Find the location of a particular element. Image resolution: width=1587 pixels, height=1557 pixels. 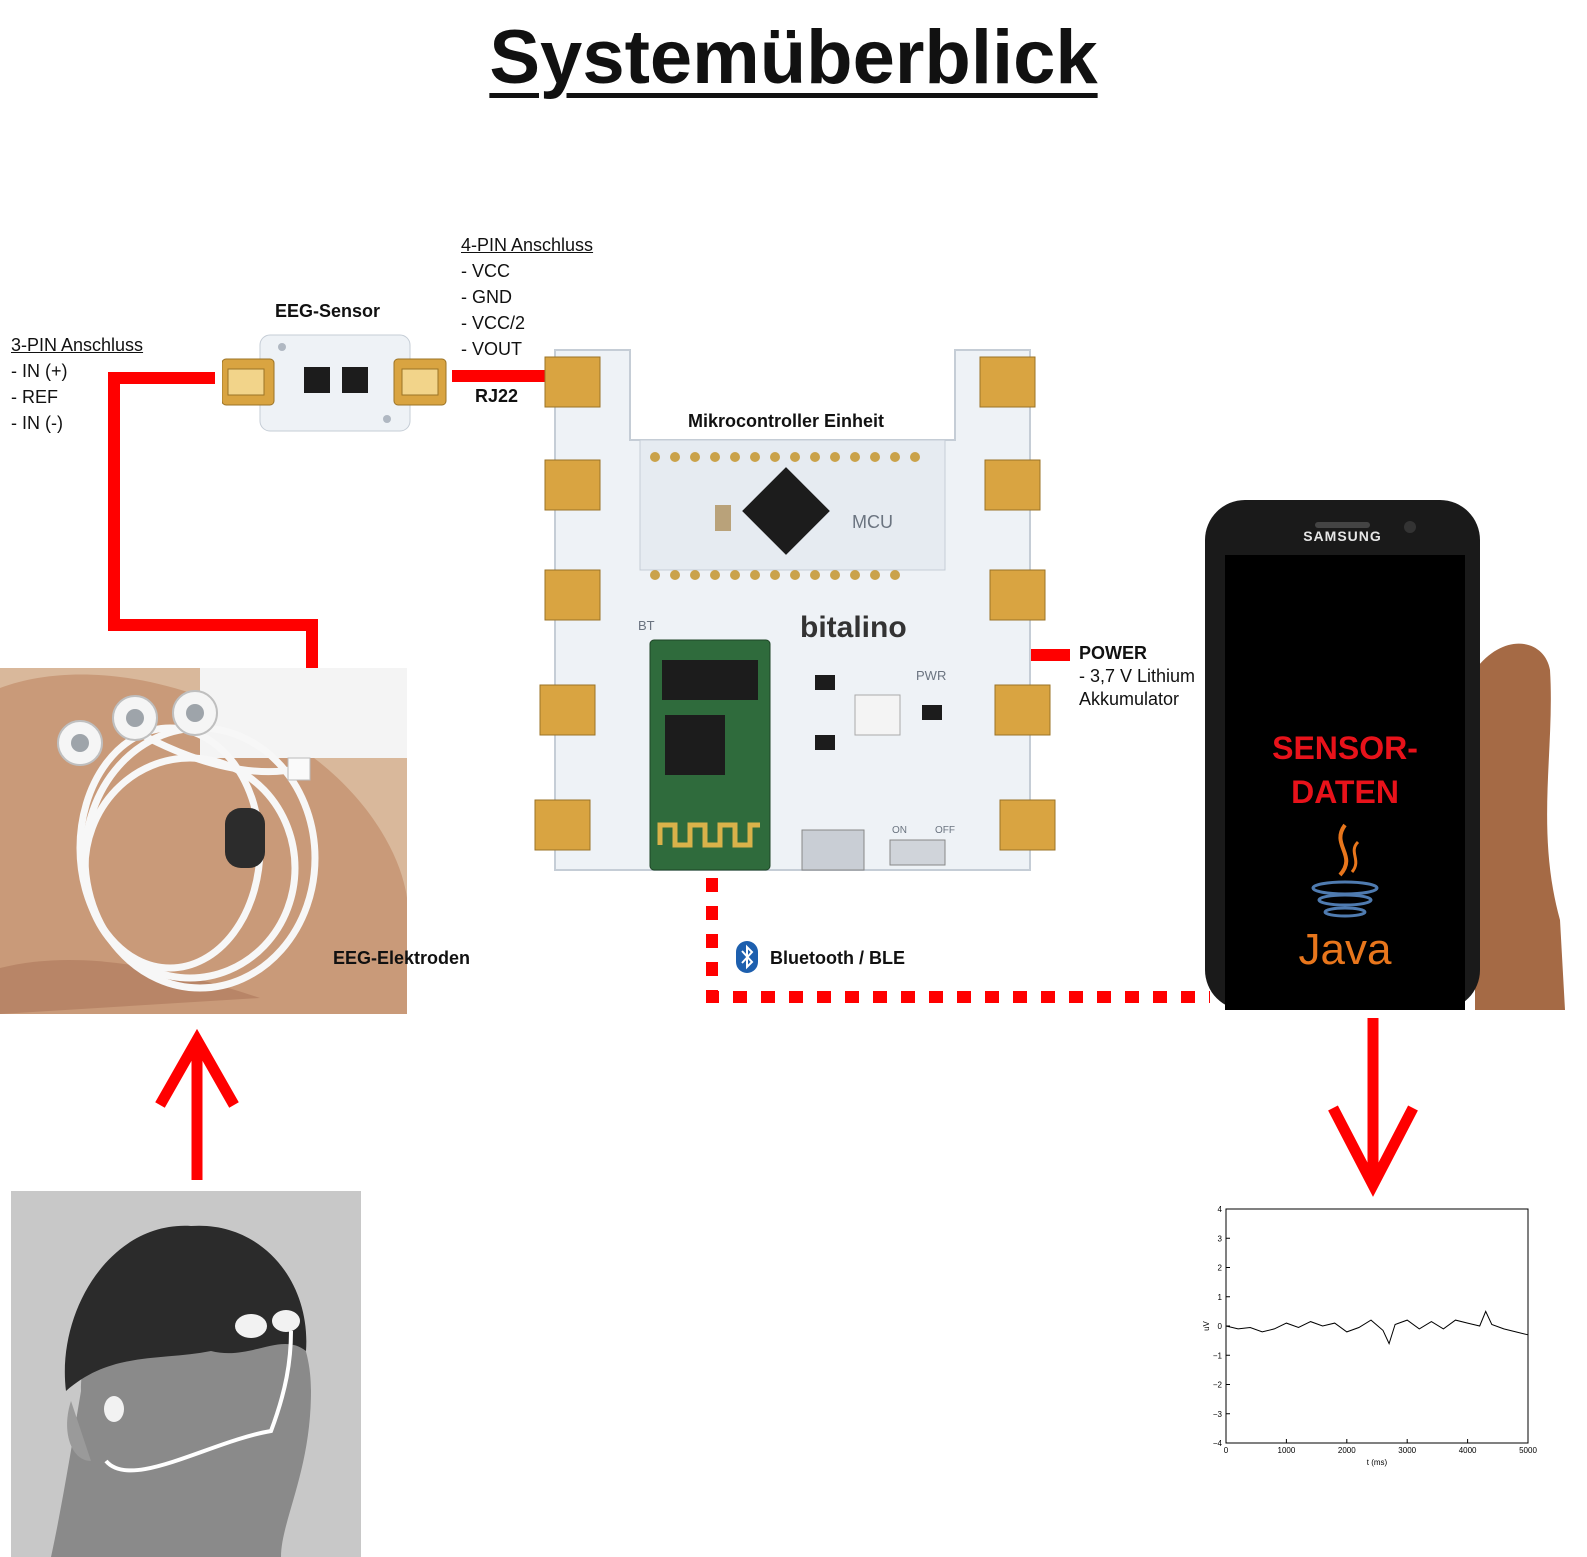

phone-brand: SAMSUNG is located at coordinates (1342, 536).